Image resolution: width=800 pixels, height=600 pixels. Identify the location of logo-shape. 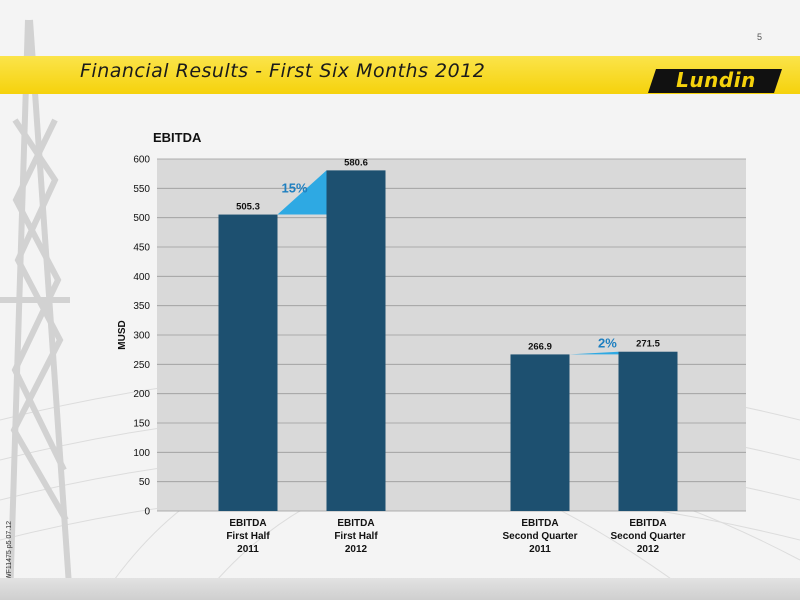
(715, 81).